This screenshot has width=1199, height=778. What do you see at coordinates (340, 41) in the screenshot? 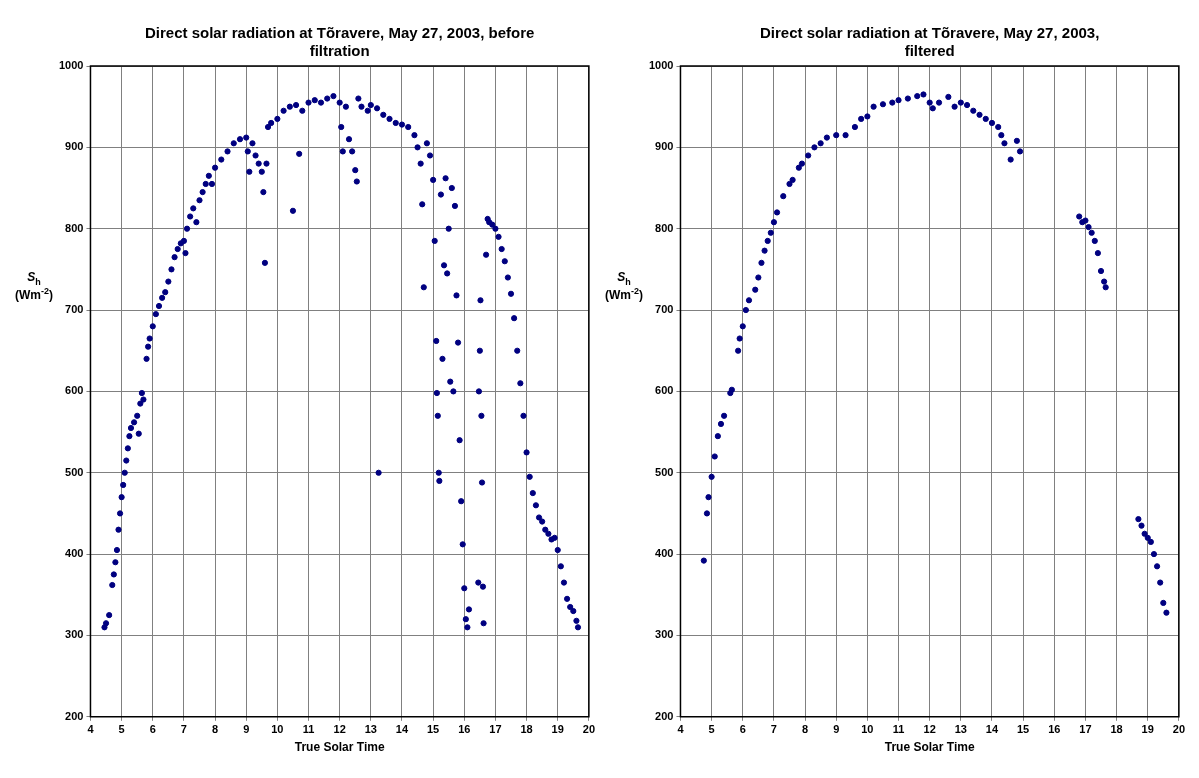
I see `chart-title: Direct solar radiation at Tõravere, May 27, 2003, before filtration` at bounding box center [340, 41].